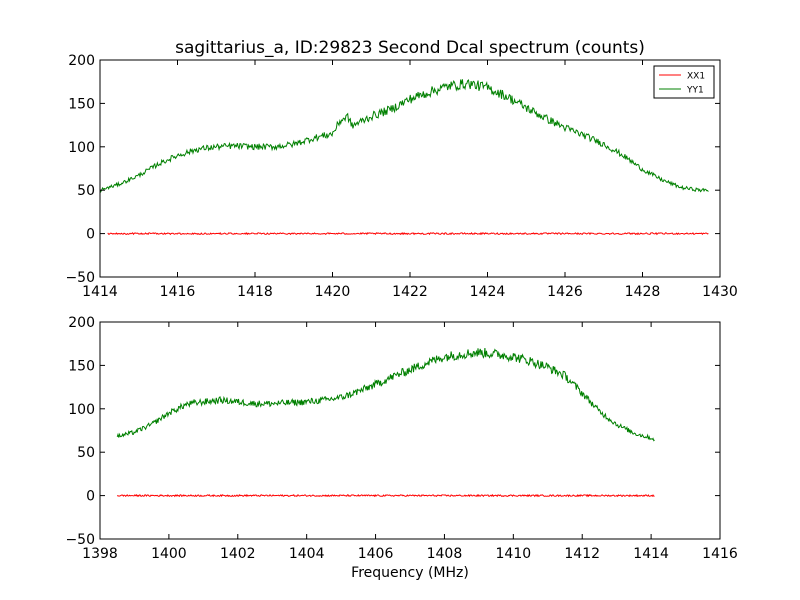 The image size is (800, 600). What do you see at coordinates (169, 554) in the screenshot?
I see `x-tick-label: 1400` at bounding box center [169, 554].